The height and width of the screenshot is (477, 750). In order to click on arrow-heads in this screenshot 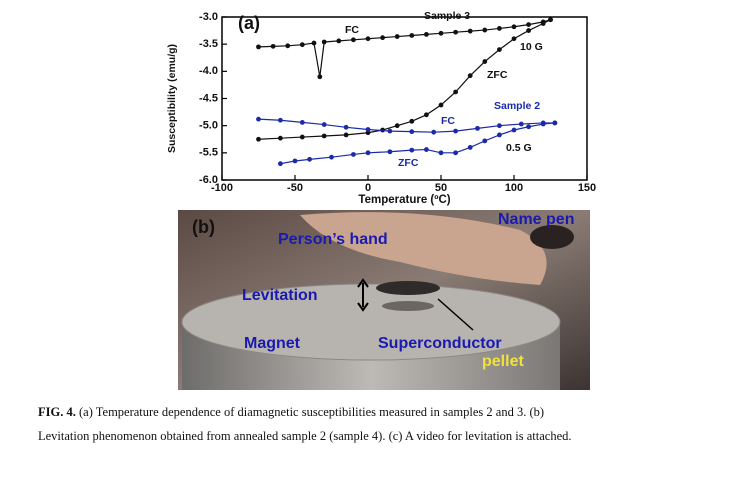, I will do `click(363, 295)`.